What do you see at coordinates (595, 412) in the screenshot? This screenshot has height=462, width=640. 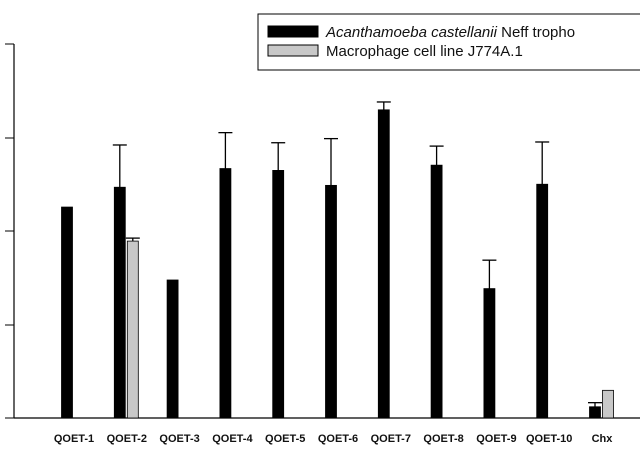 I see `bar-series-1-chx` at bounding box center [595, 412].